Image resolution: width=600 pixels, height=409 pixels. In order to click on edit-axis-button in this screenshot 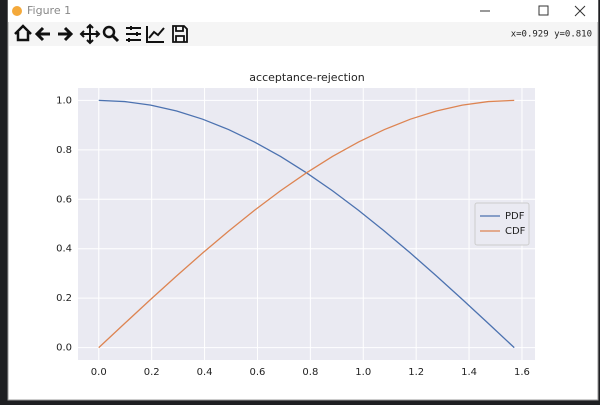, I will do `click(155, 34)`.